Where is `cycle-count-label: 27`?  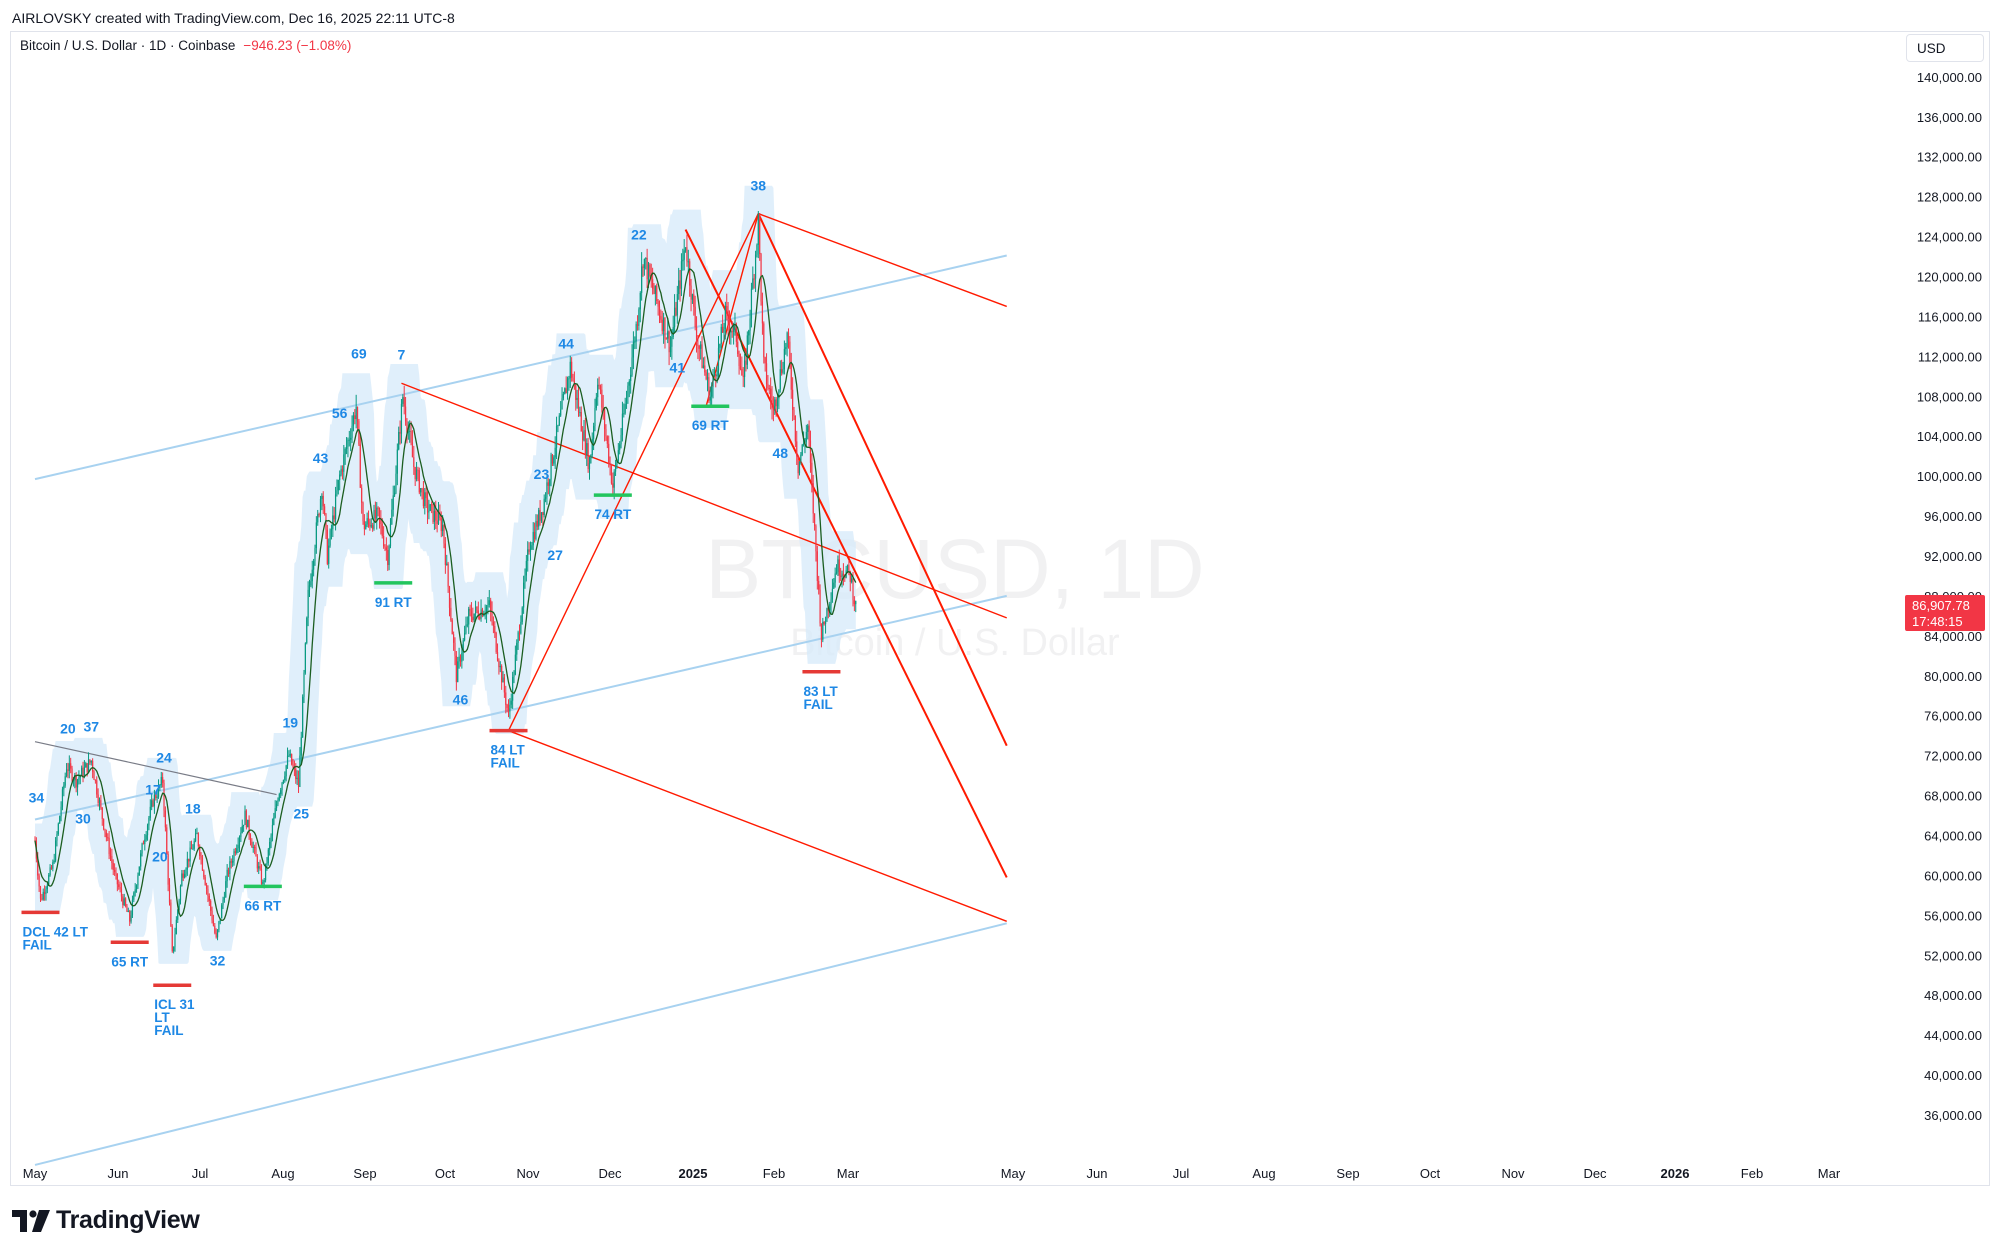
cycle-count-label: 27 is located at coordinates (555, 555).